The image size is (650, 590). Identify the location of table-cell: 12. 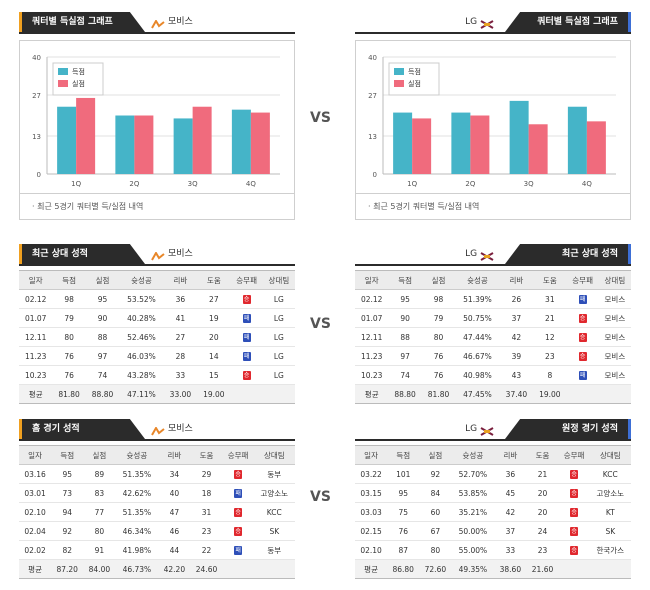
(550, 337).